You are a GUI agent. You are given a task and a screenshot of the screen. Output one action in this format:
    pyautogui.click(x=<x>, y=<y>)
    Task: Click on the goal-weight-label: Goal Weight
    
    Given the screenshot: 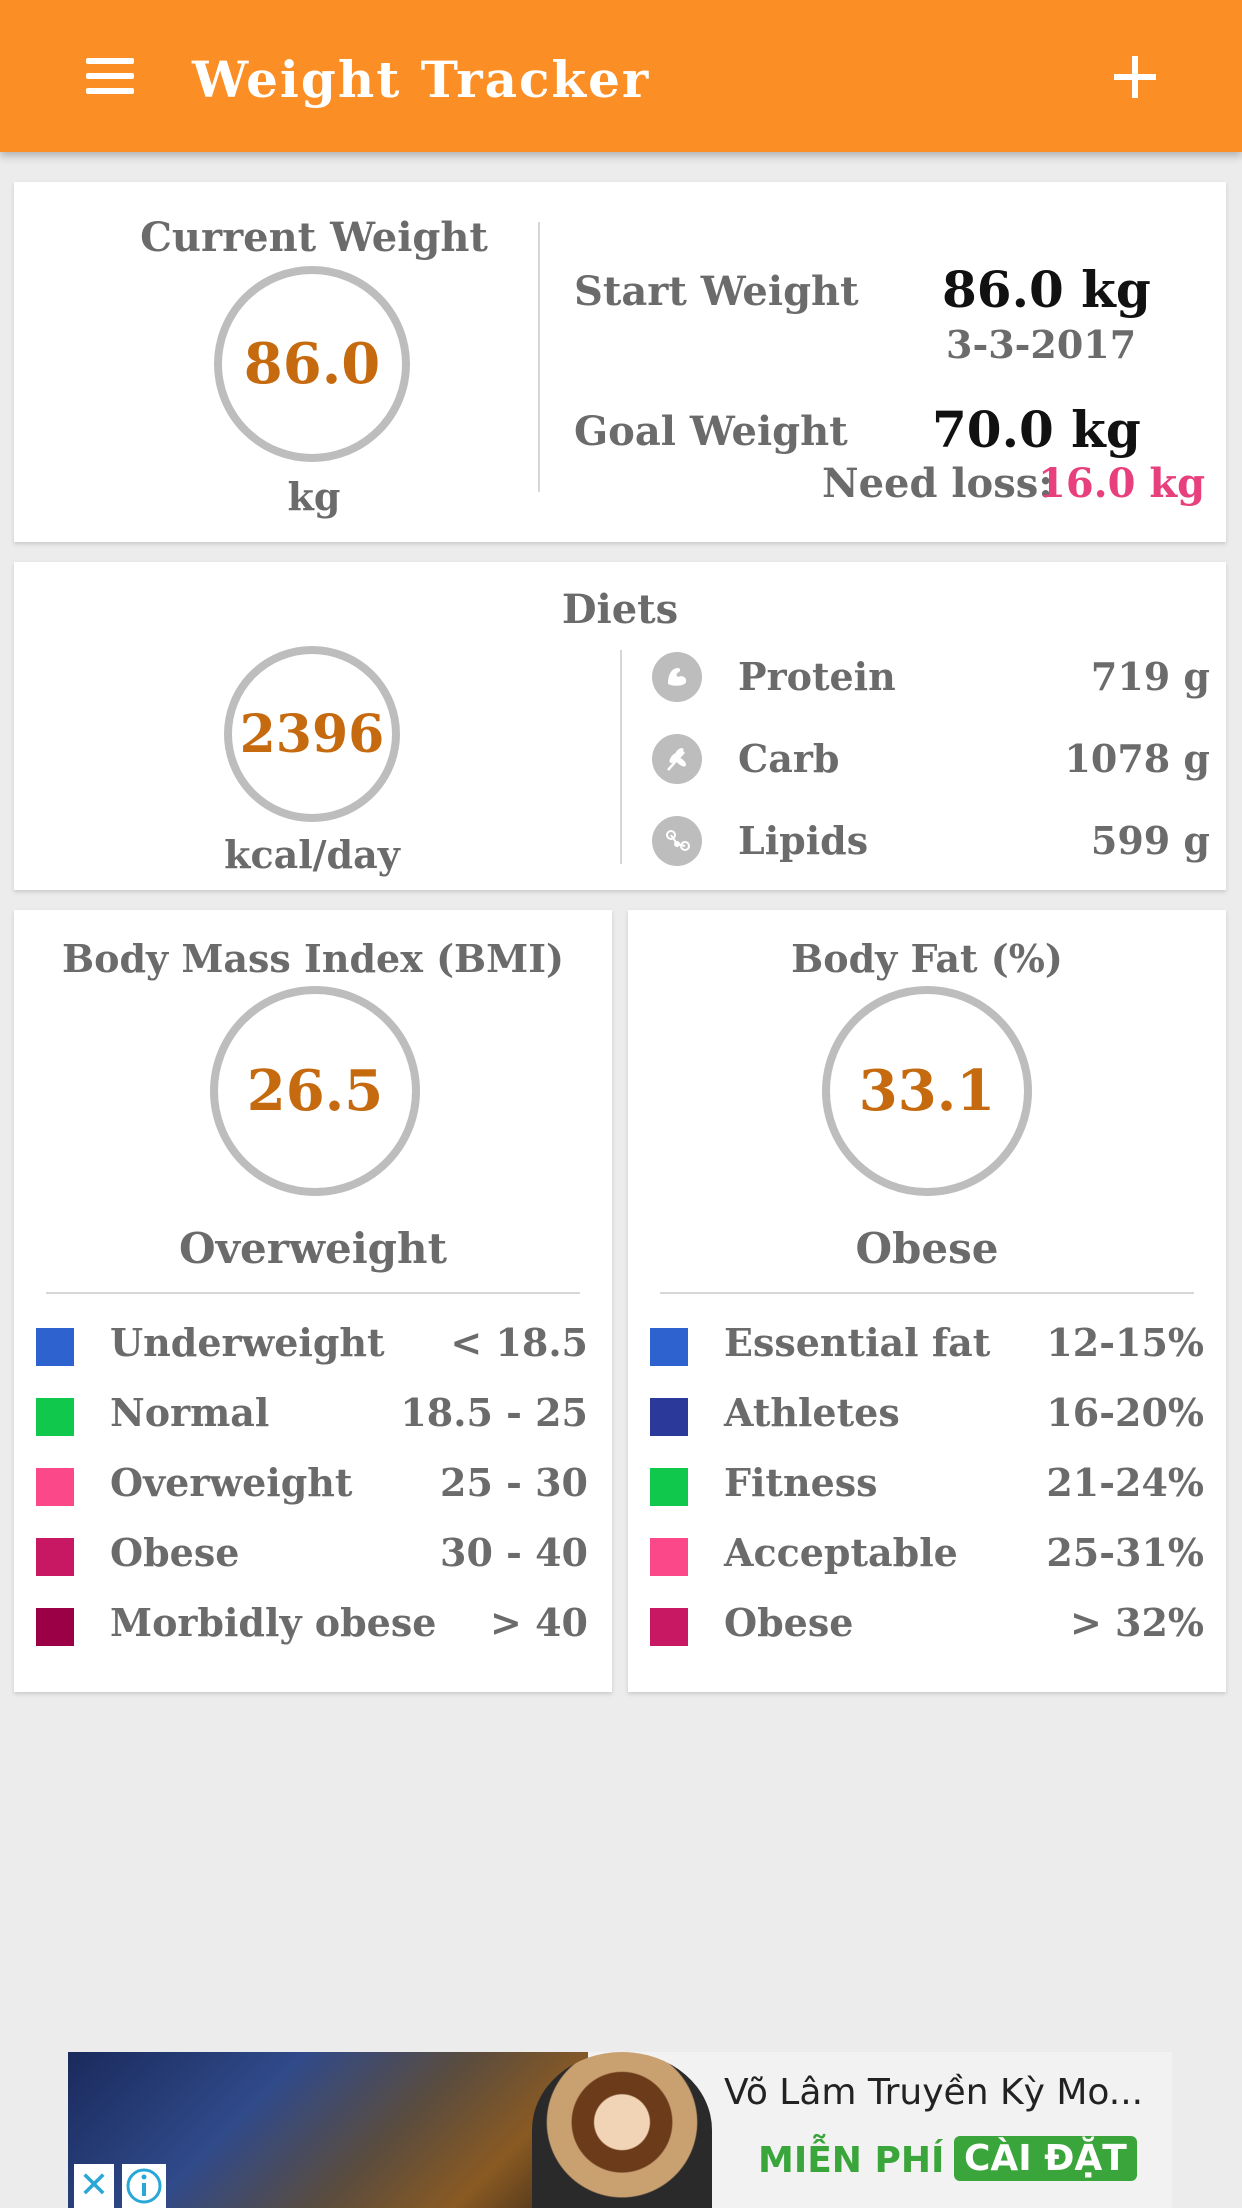 What is the action you would take?
    pyautogui.click(x=711, y=431)
    